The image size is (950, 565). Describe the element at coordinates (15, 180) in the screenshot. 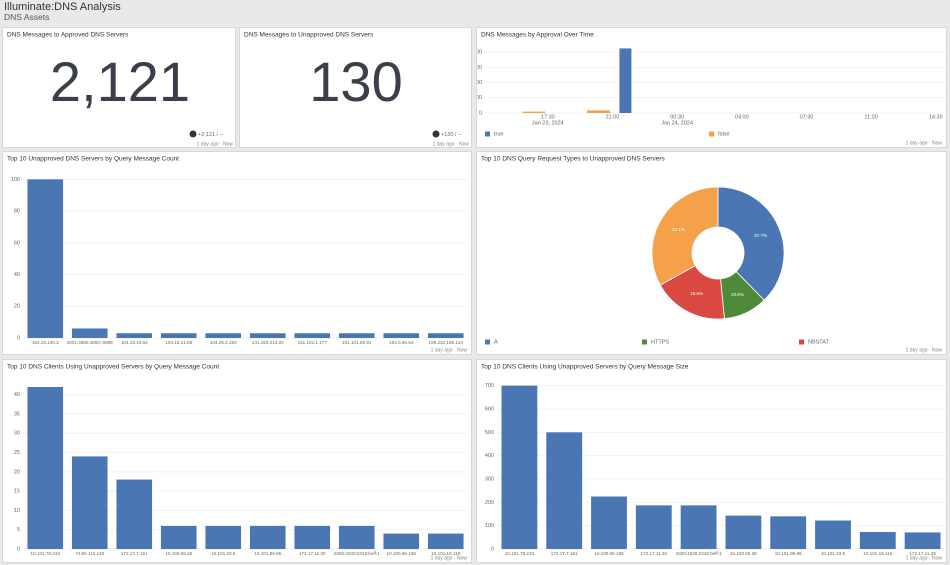

I see `y-tick-label: 100` at that location.